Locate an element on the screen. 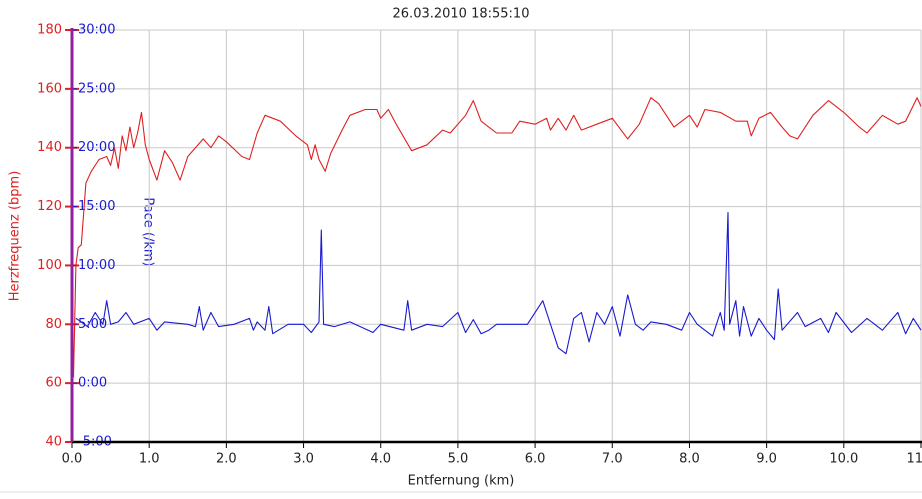  y-tick-label: 160 is located at coordinates (49, 88).